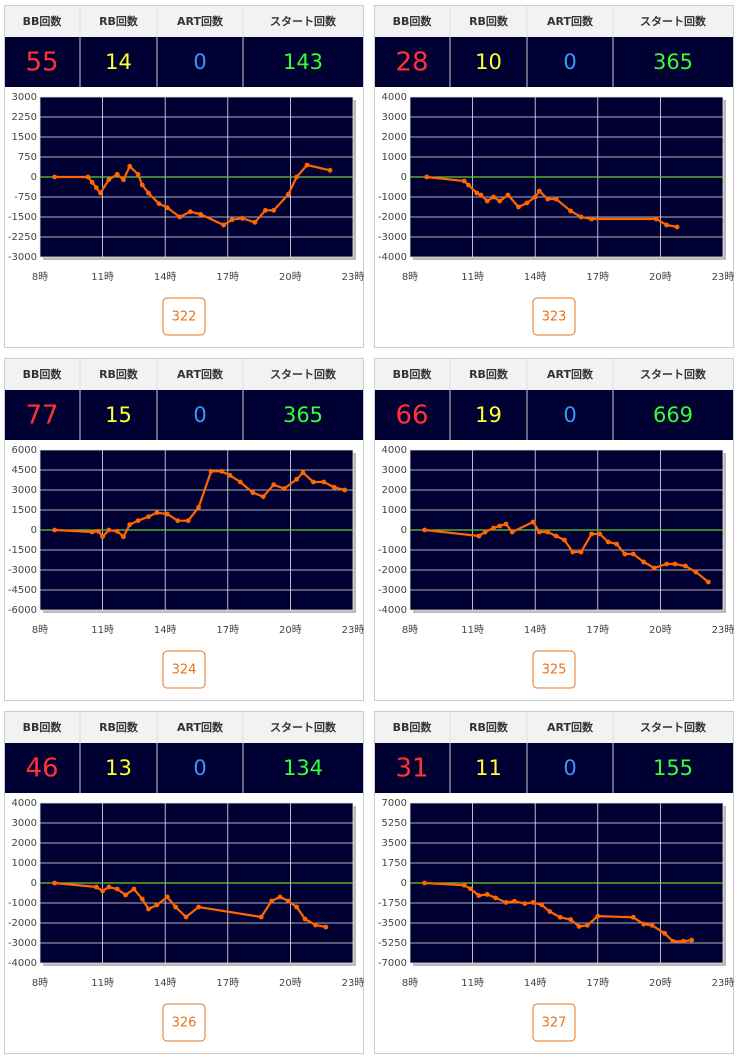 The height and width of the screenshot is (1058, 738). I want to click on machine-button-label: 323, so click(554, 317).